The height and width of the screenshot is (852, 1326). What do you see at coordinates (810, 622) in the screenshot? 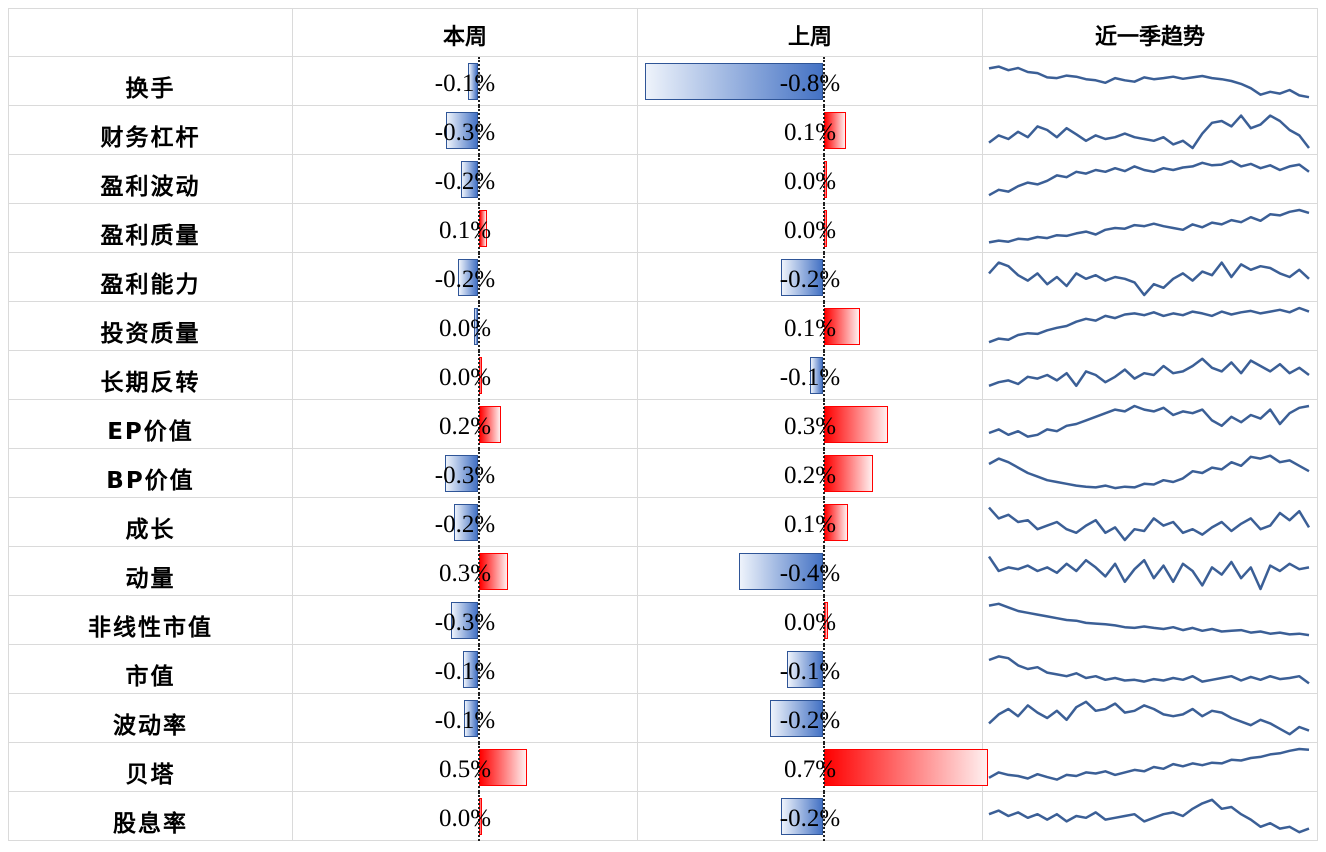
I see `last-week-value: 0.0%` at bounding box center [810, 622].